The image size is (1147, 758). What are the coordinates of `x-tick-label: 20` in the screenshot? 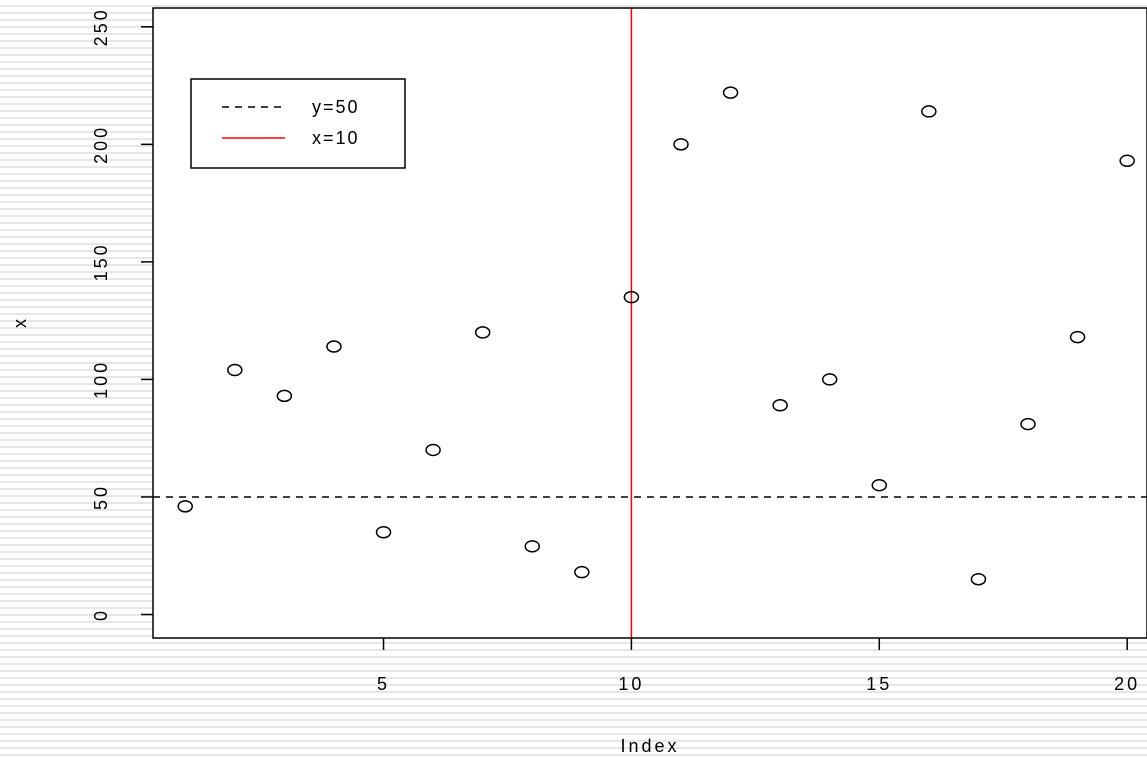 It's located at (1127, 684).